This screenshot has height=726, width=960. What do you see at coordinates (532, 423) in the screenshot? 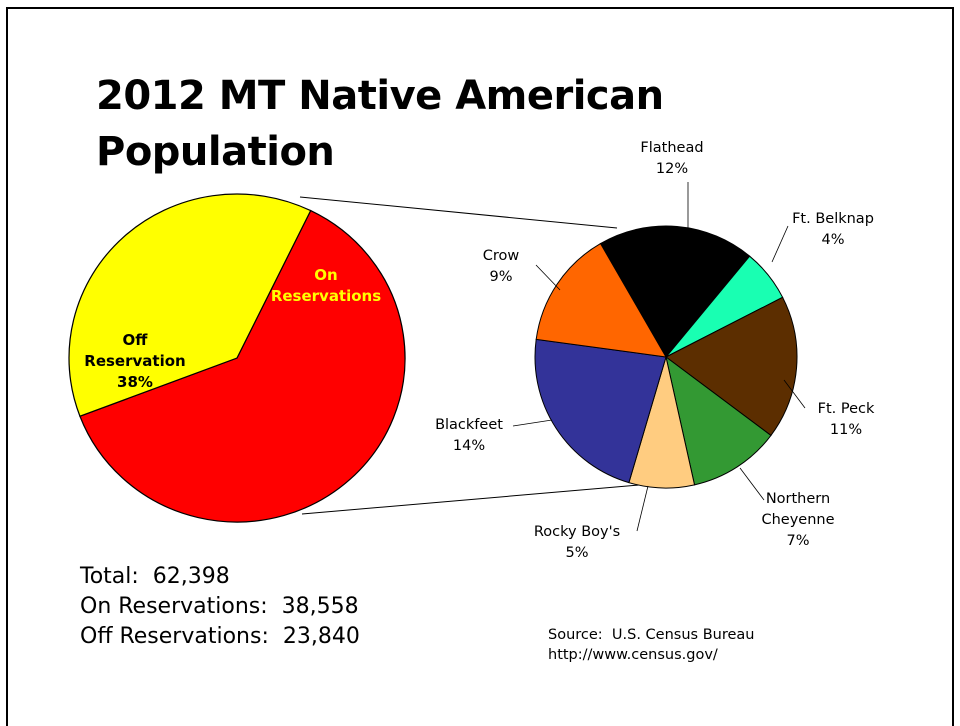
I see `leader-line-blackfeet` at bounding box center [532, 423].